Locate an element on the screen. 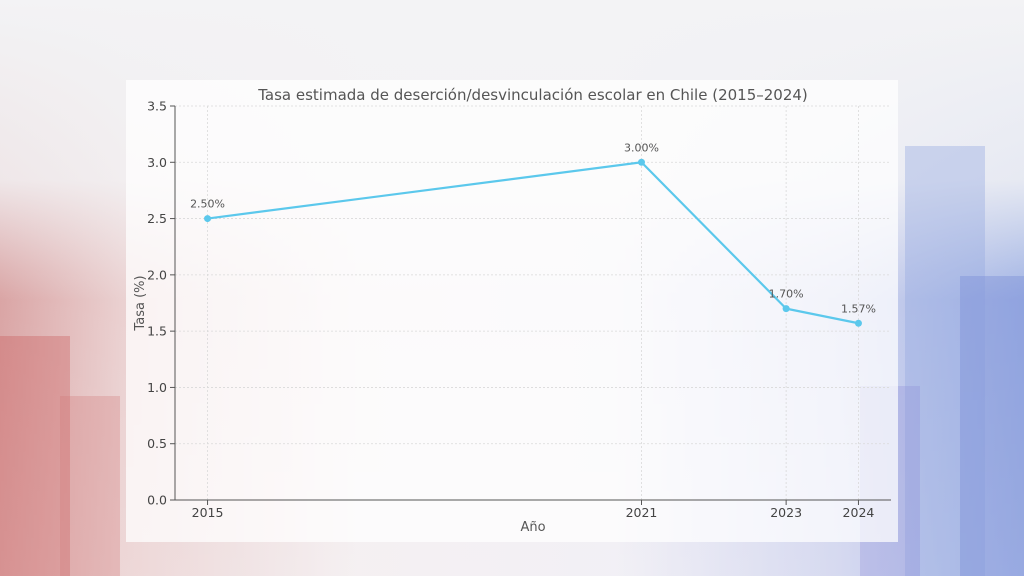 The height and width of the screenshot is (576, 1024). y-tick-label: 1.0 is located at coordinates (157, 387).